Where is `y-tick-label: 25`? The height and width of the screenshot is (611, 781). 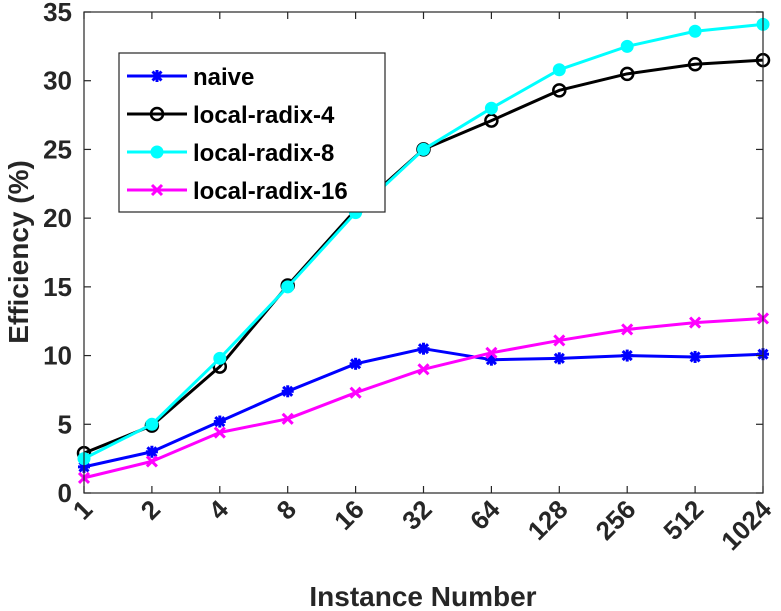 y-tick-label: 25 is located at coordinates (57, 149).